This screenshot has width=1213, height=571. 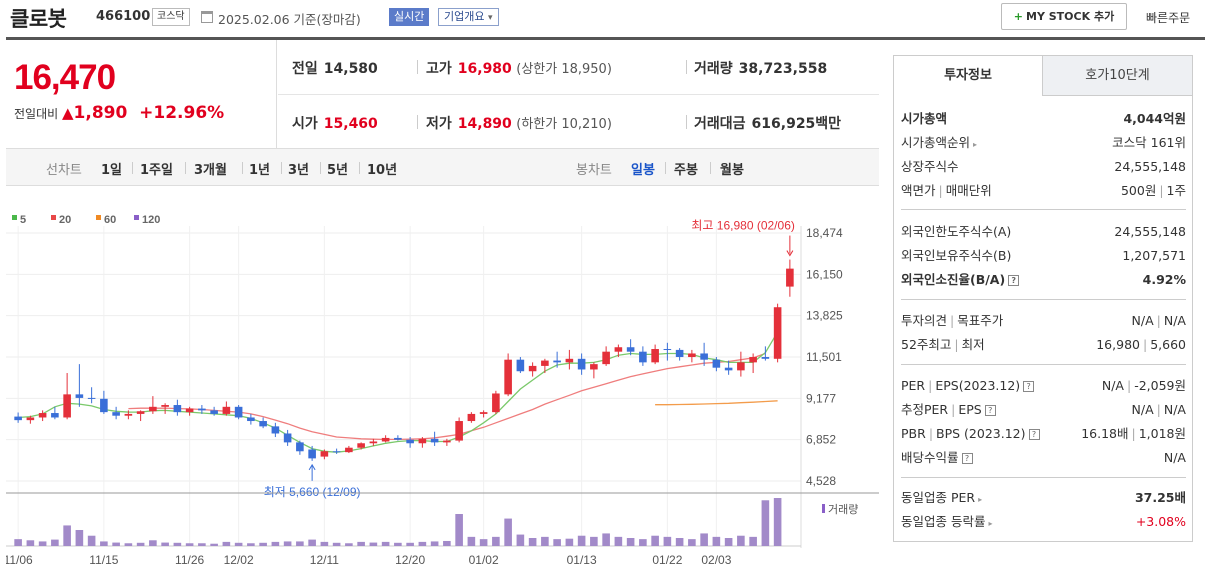 I want to click on industry-per-link: 동일업종 PER ▸, so click(x=941, y=499).